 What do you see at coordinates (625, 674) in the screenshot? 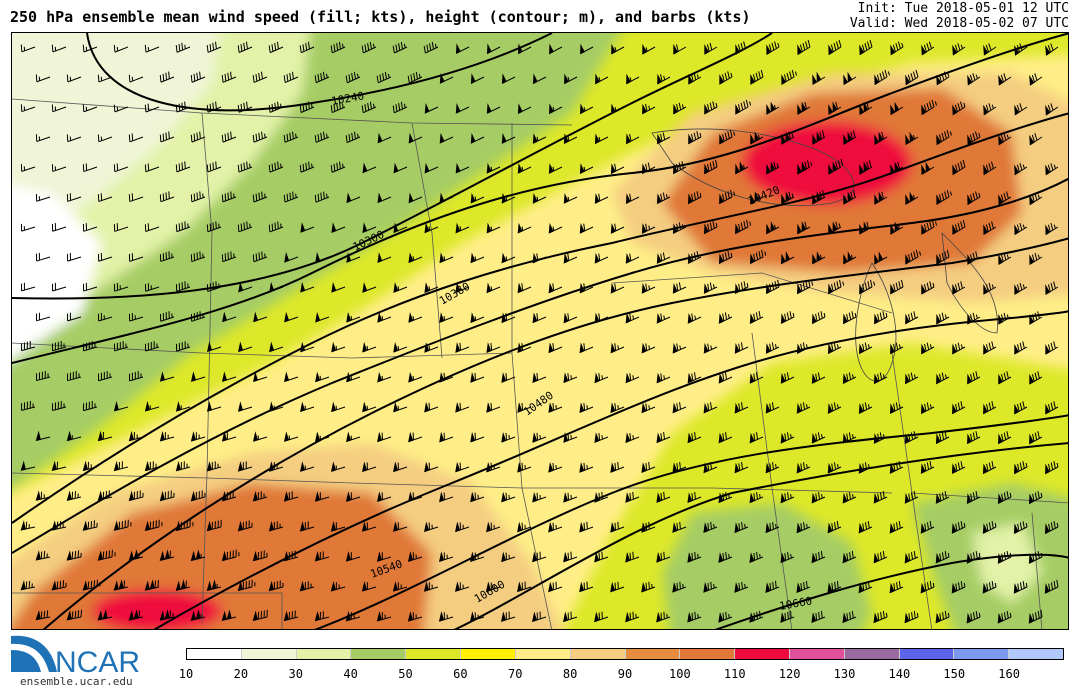
I see `colorbar-tick: 90` at bounding box center [625, 674].